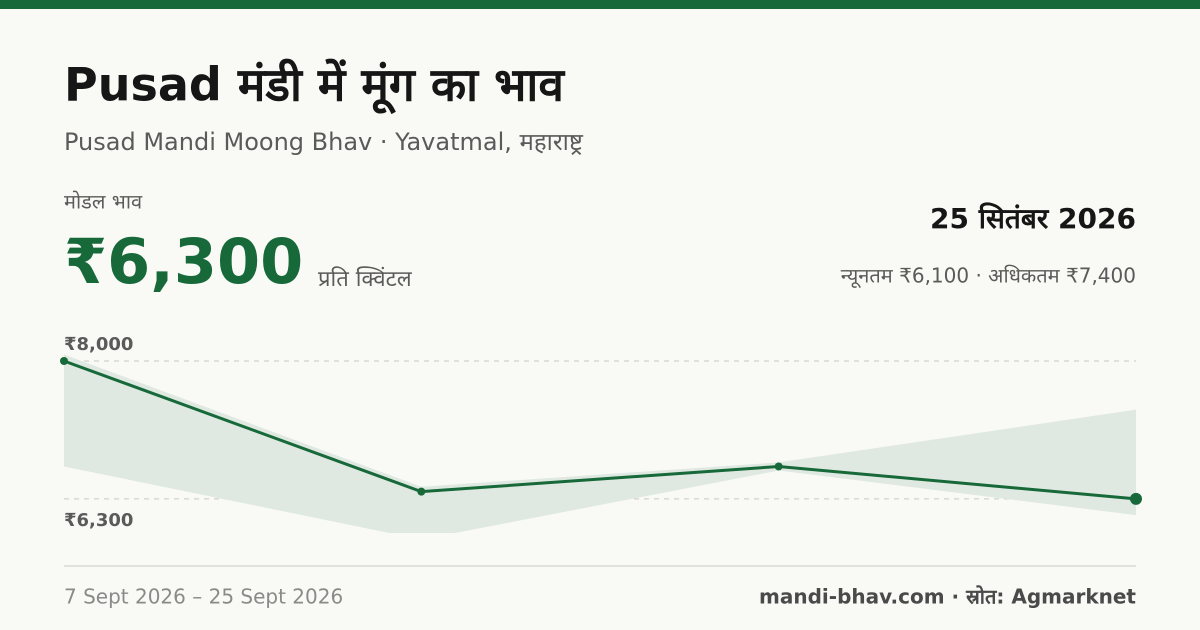 The width and height of the screenshot is (1200, 630). What do you see at coordinates (203, 597) in the screenshot?
I see `period: 7 Sept 2026 – 25 Sept 2026` at bounding box center [203, 597].